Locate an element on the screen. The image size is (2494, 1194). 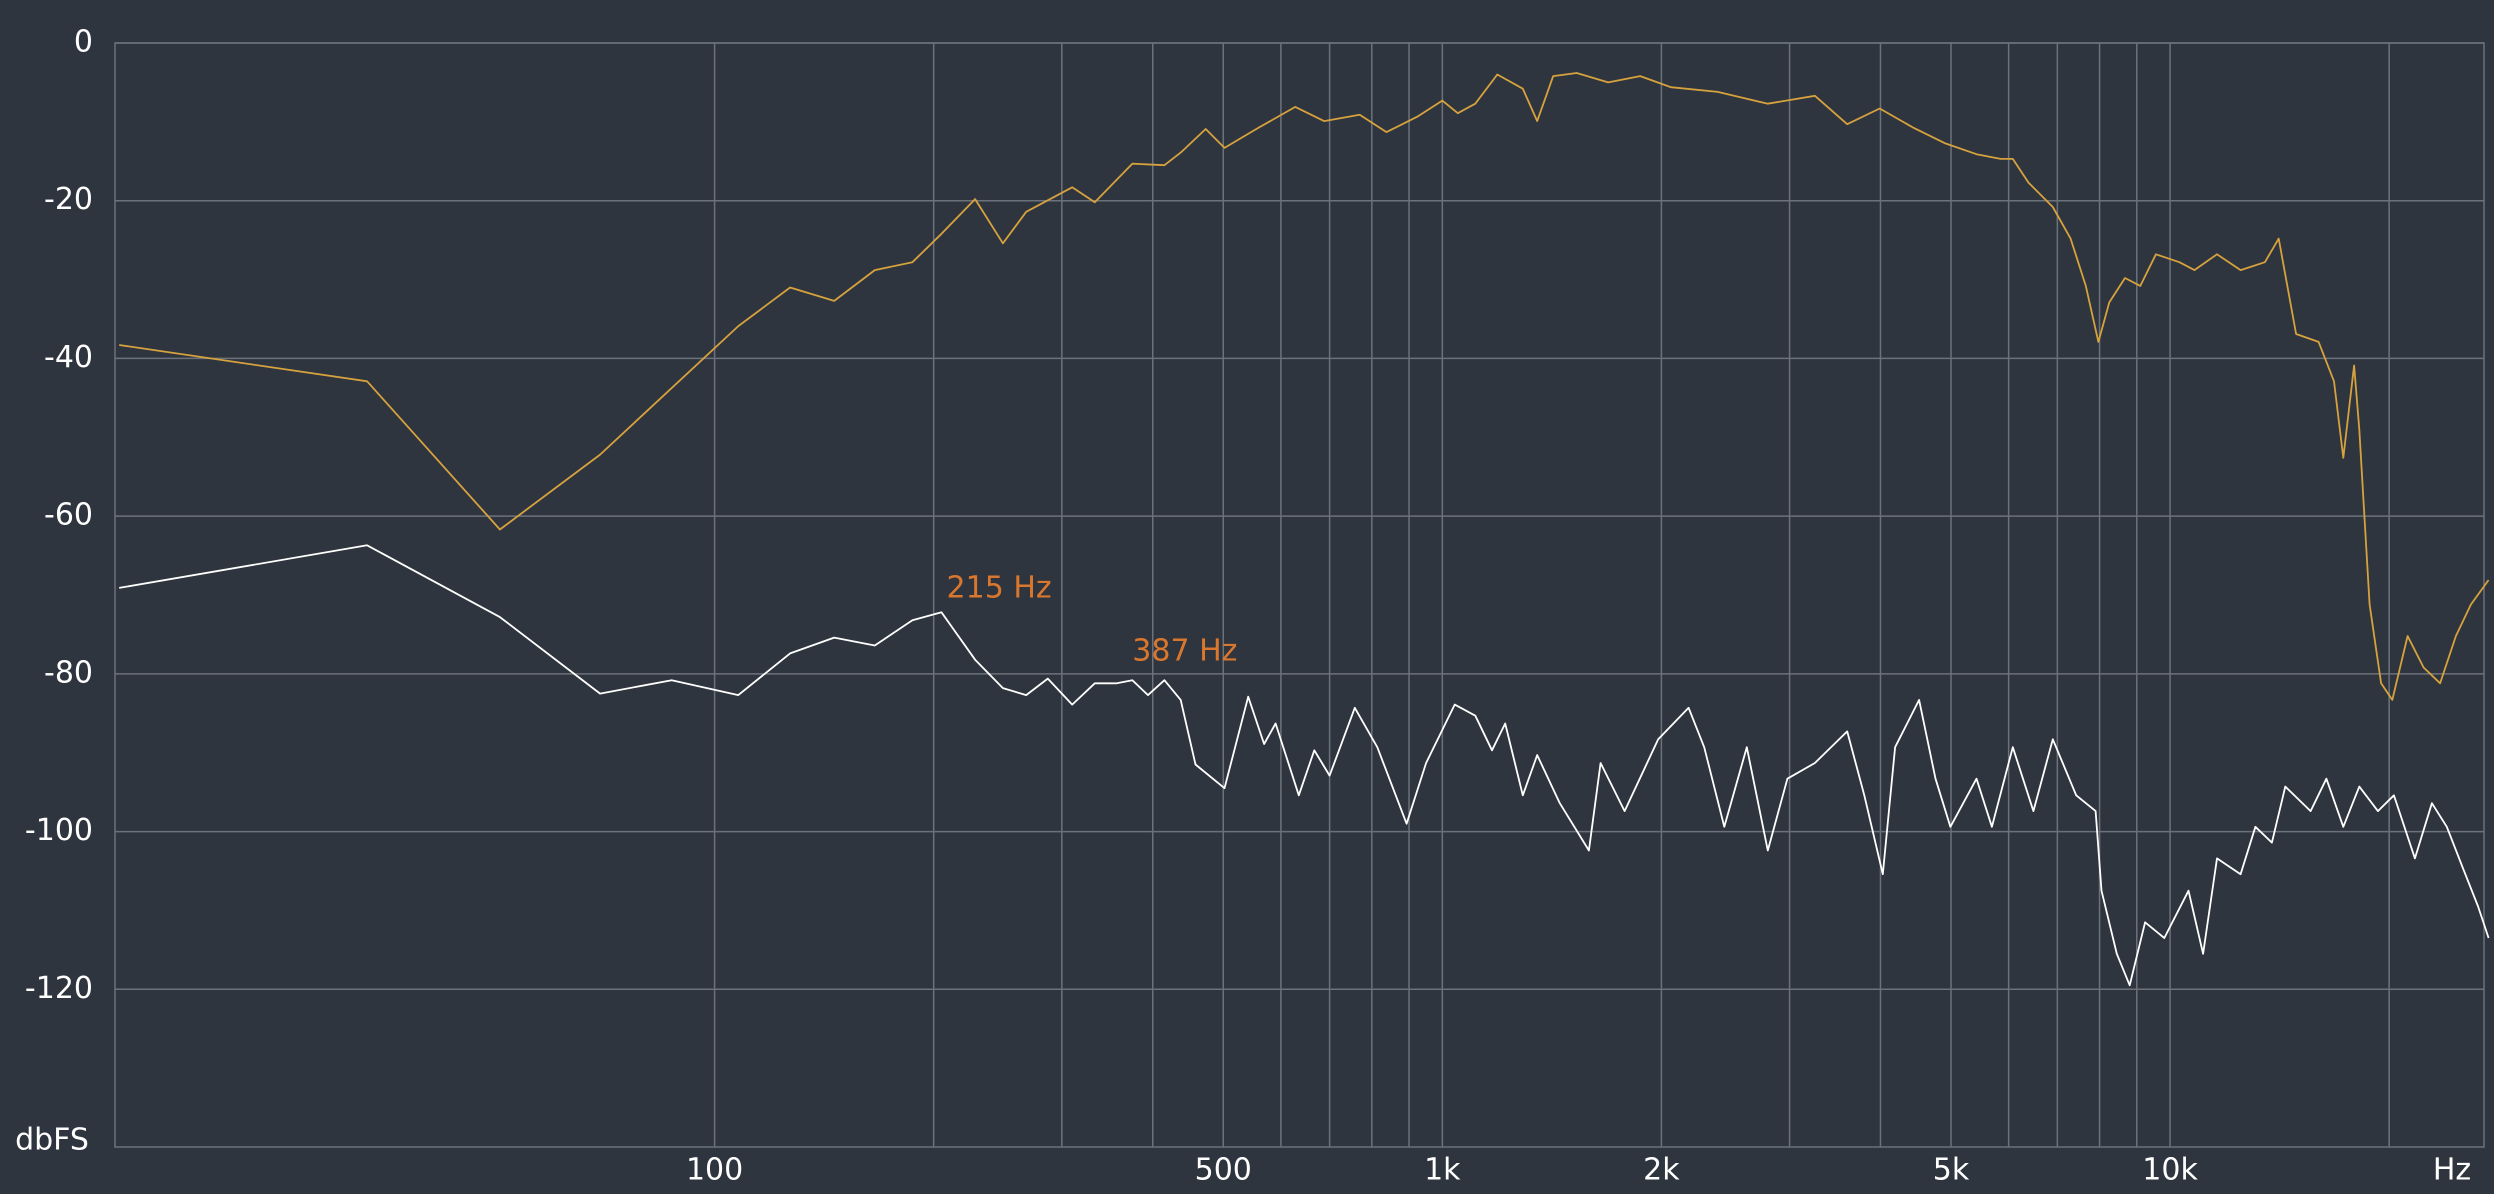
x-tick-label: 10k is located at coordinates (2170, 1170).